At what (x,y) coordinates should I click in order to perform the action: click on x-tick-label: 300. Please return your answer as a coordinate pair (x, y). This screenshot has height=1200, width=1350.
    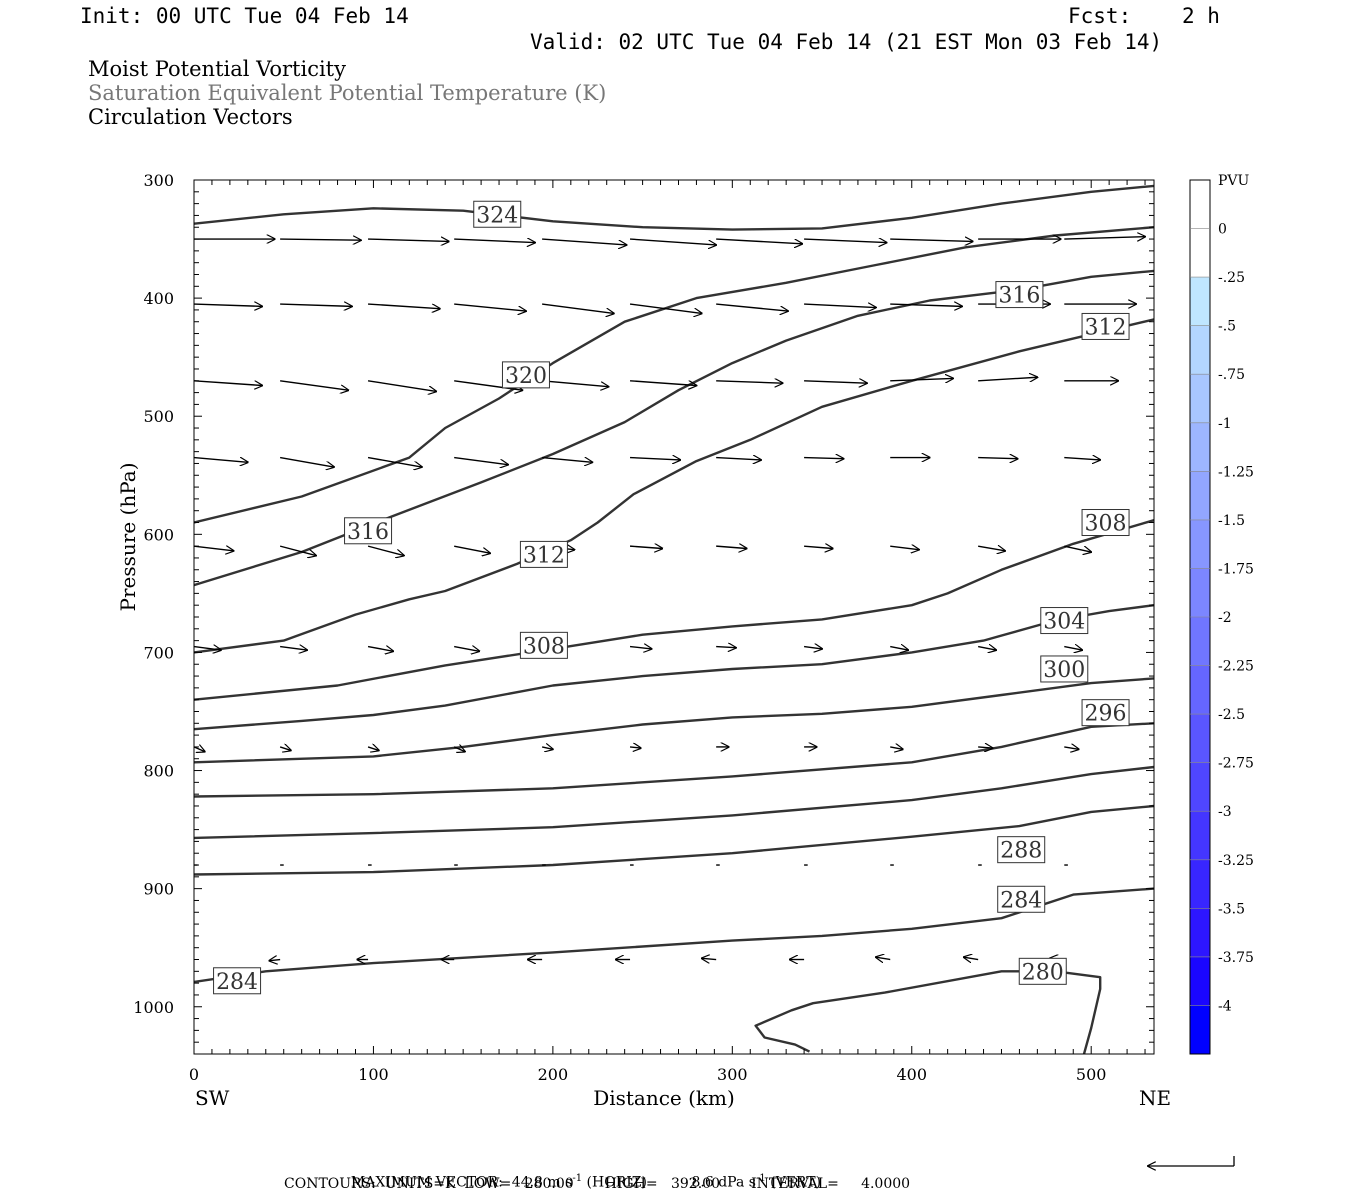
    Looking at the image, I should click on (732, 1074).